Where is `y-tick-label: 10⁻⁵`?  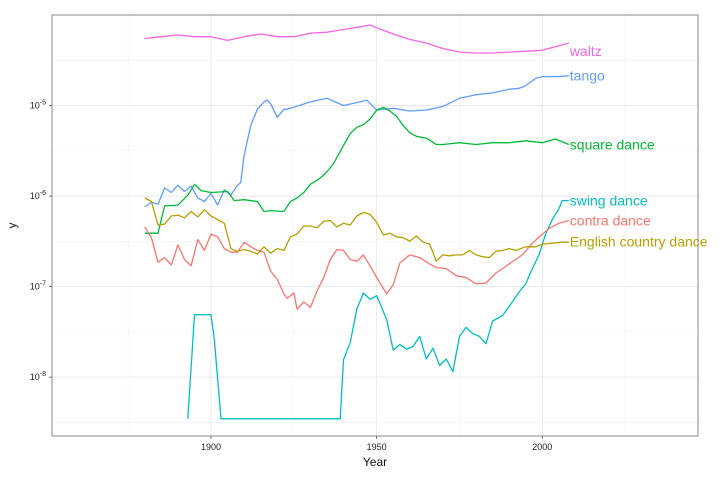 y-tick-label: 10⁻⁵ is located at coordinates (38, 105).